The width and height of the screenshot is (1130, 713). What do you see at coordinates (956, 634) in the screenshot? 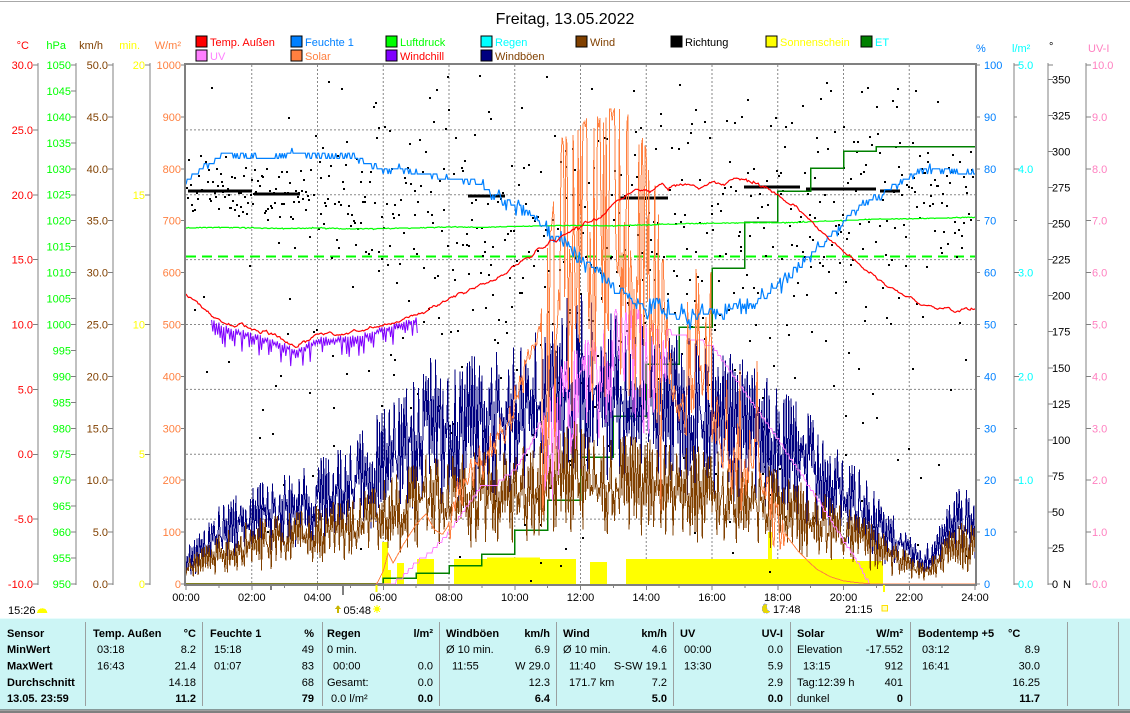
I see `svg-text: Bodentemp +5` at bounding box center [956, 634].